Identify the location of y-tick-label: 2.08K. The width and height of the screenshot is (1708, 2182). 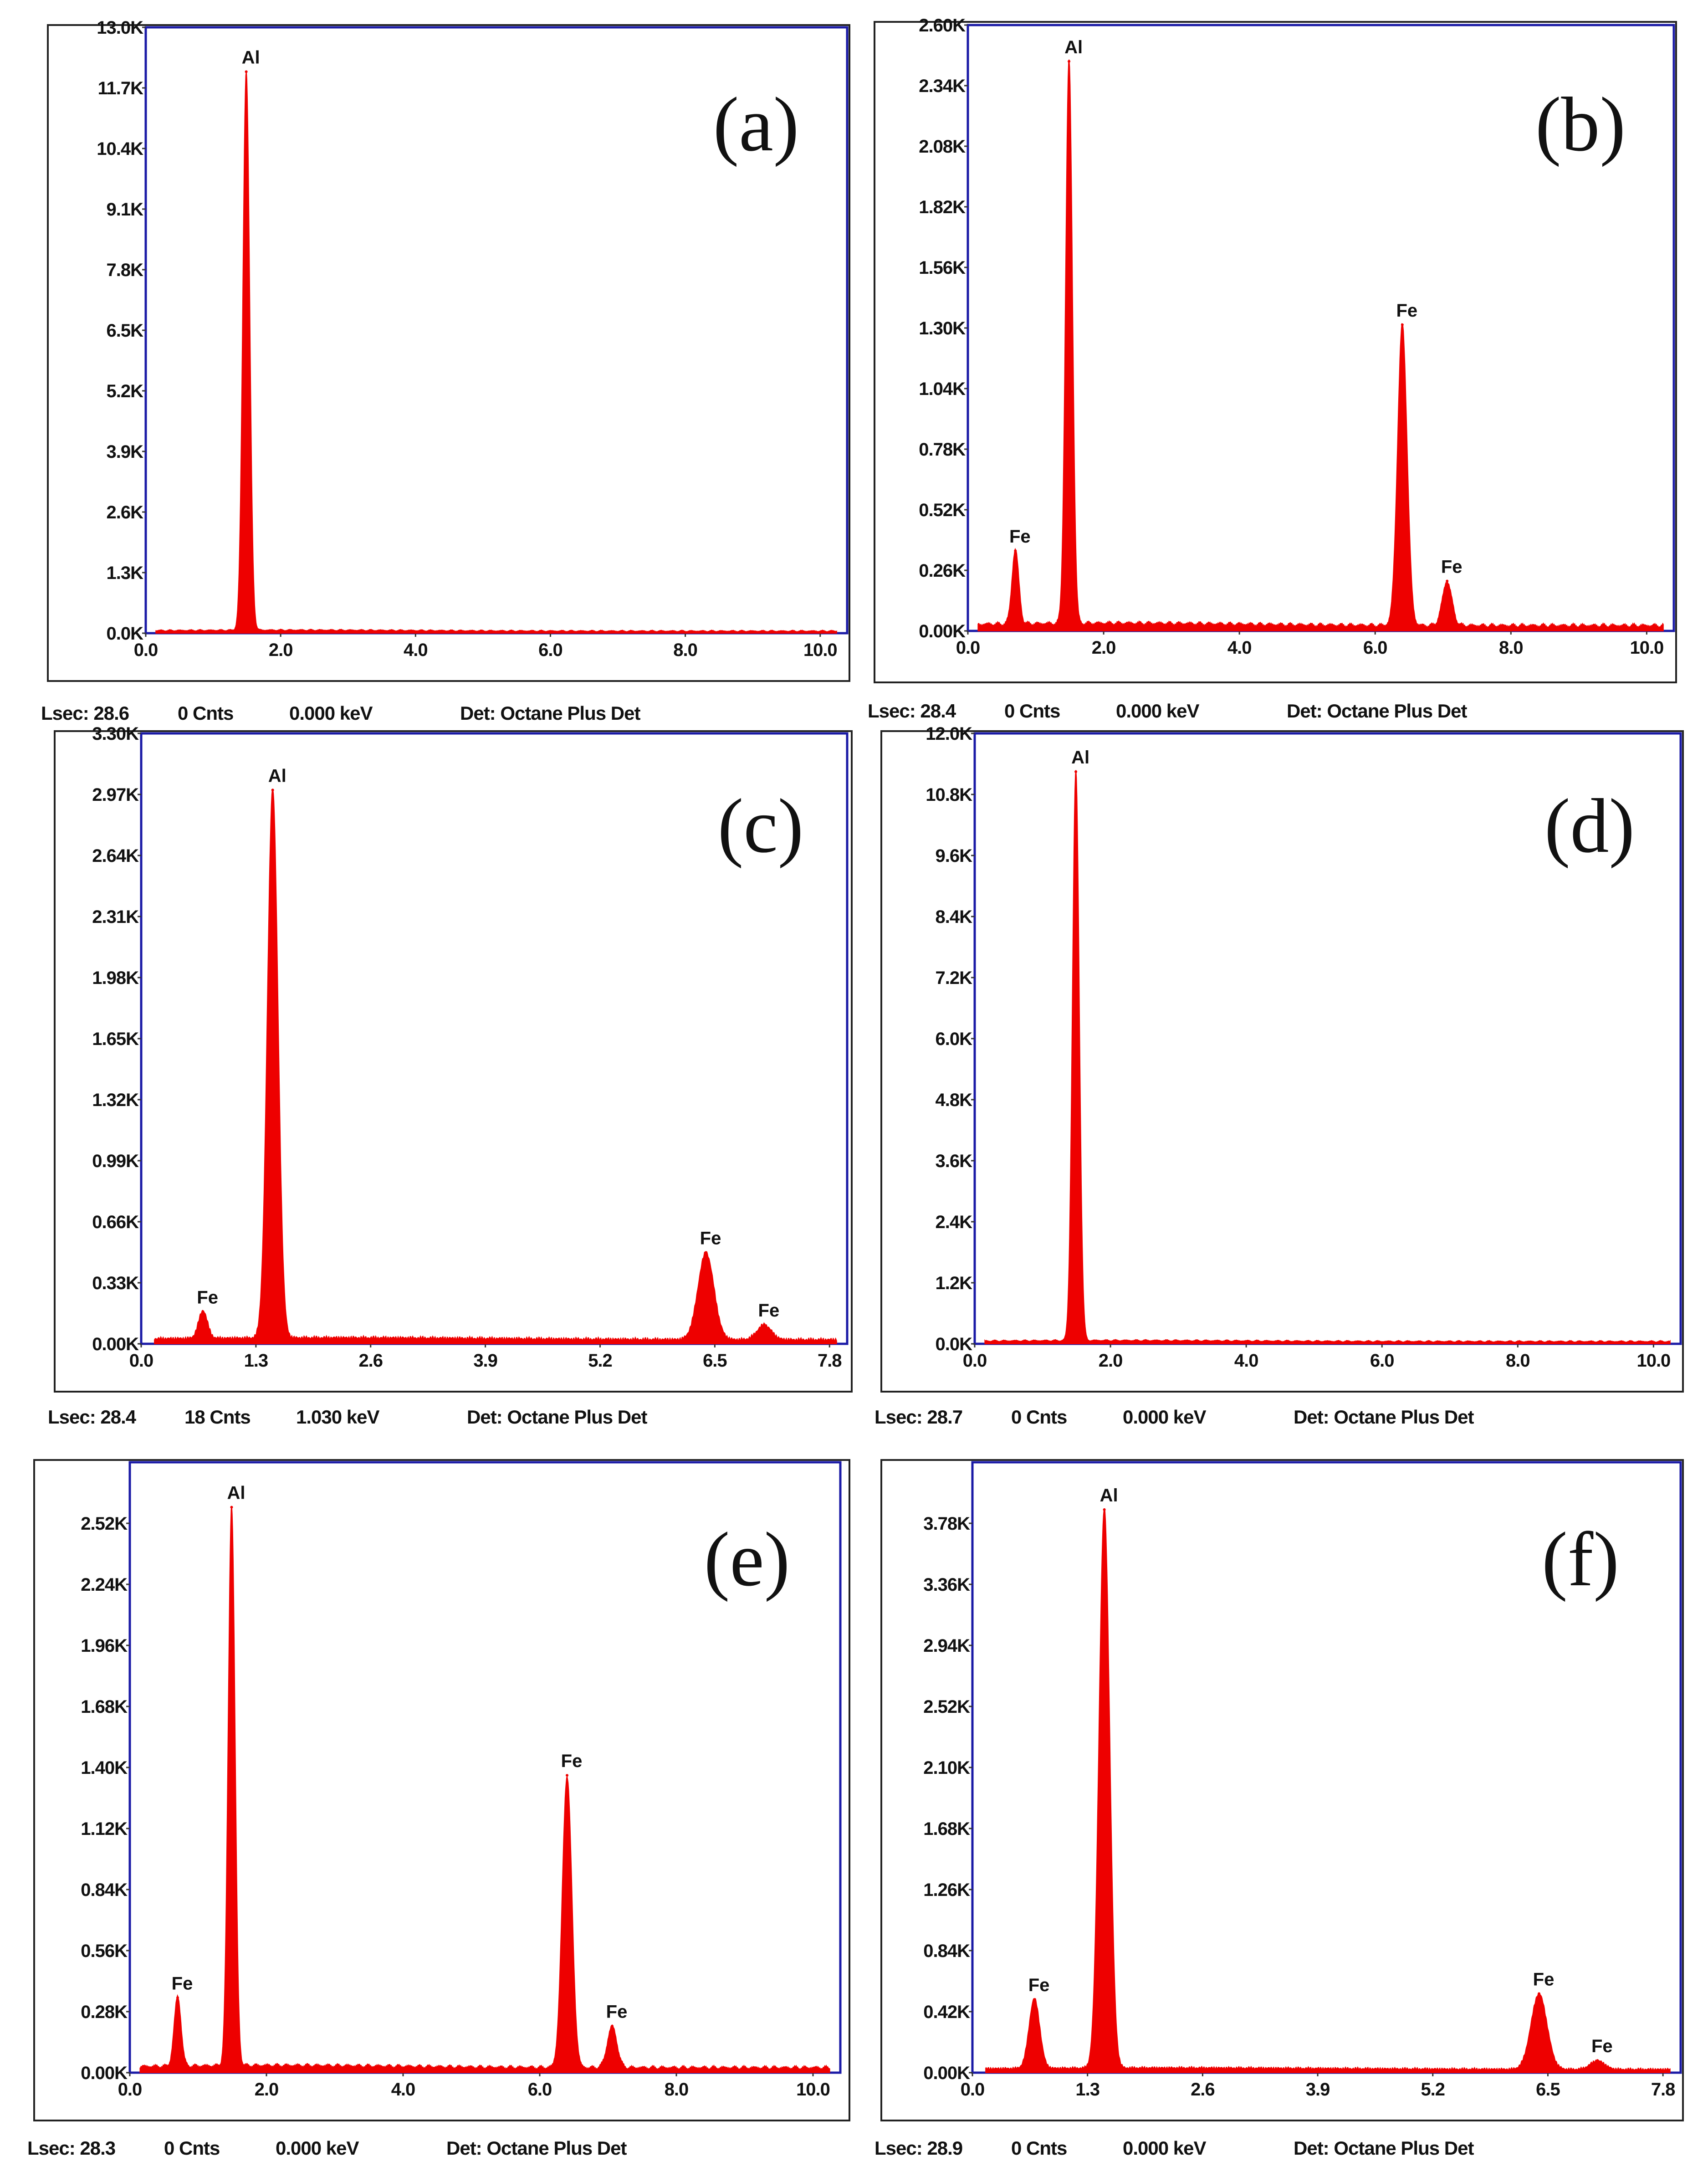
(942, 147).